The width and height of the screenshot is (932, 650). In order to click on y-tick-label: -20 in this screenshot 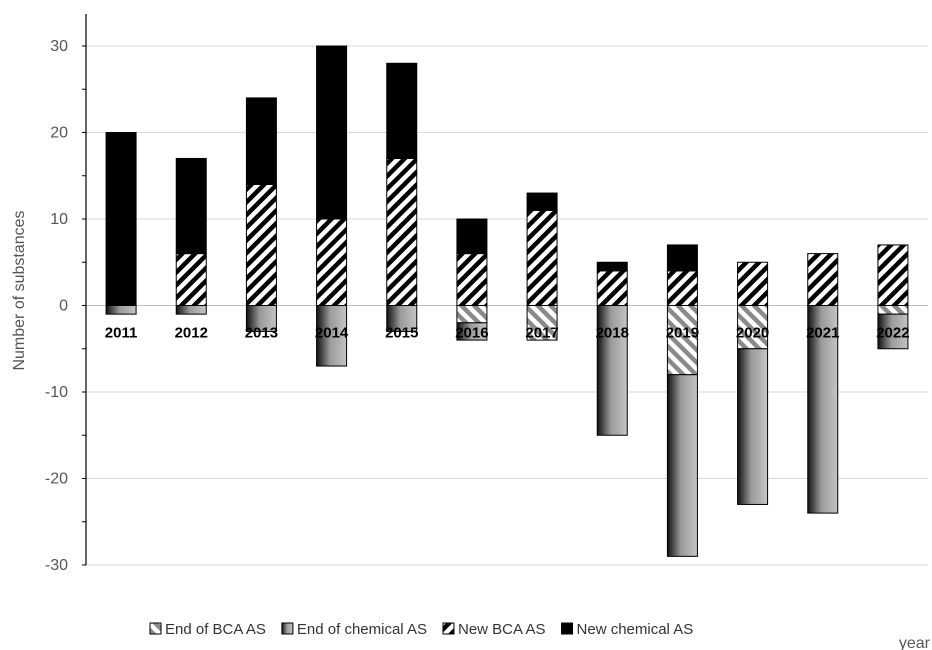, I will do `click(56, 479)`.